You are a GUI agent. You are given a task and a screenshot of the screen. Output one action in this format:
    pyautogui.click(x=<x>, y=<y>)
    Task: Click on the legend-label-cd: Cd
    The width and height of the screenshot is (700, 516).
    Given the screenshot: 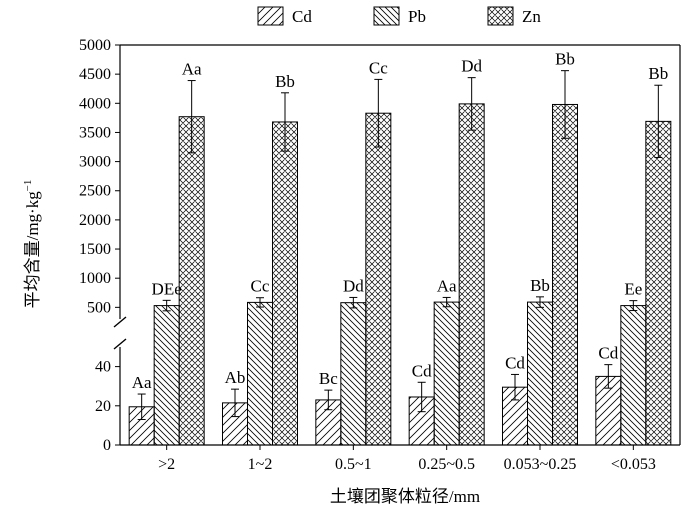 What is the action you would take?
    pyautogui.click(x=302, y=16)
    